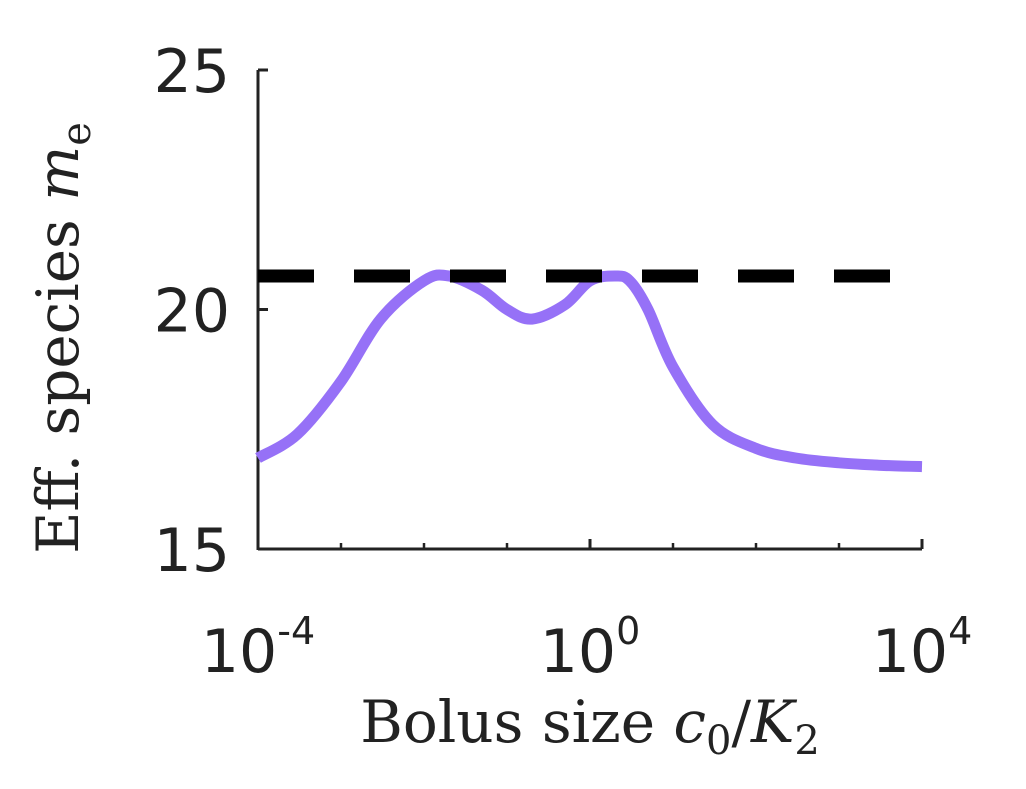  Describe the element at coordinates (62, 338) in the screenshot. I see `y-axis-label: Eff. species me` at that location.